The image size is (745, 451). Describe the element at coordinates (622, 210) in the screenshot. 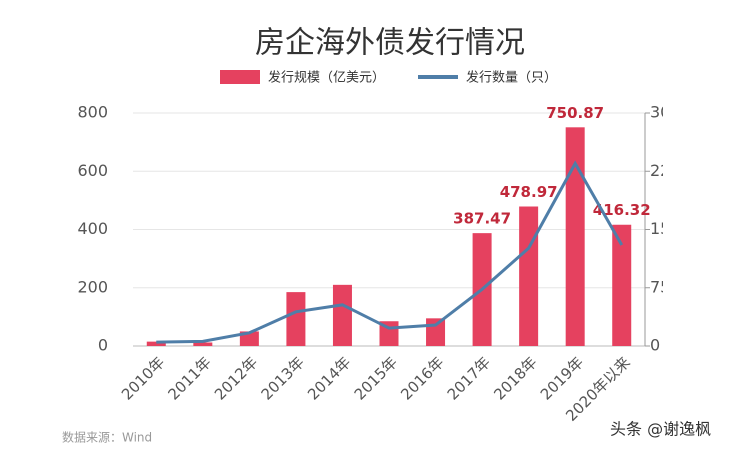

I see `data-label: 416.32` at that location.